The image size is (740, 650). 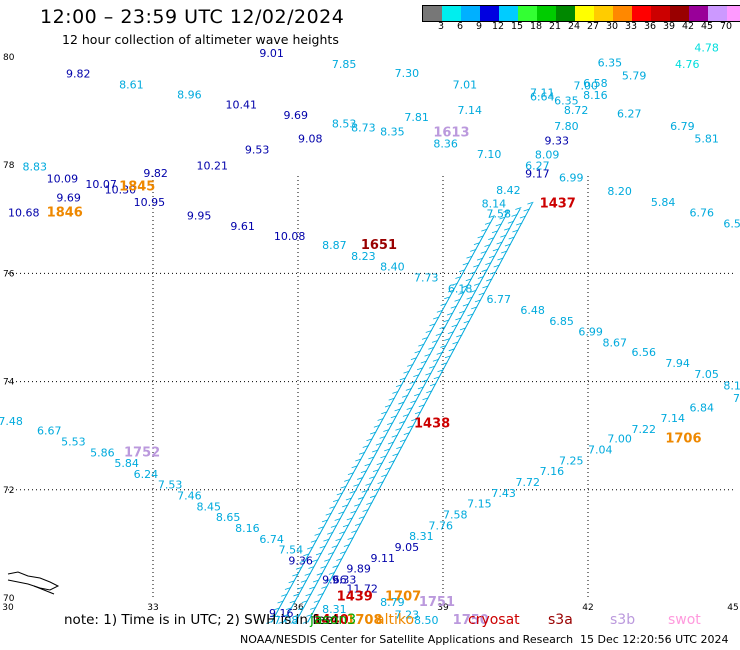 What do you see at coordinates (560, 620) in the screenshot?
I see `satellite-legend-item: s3a` at bounding box center [560, 620].